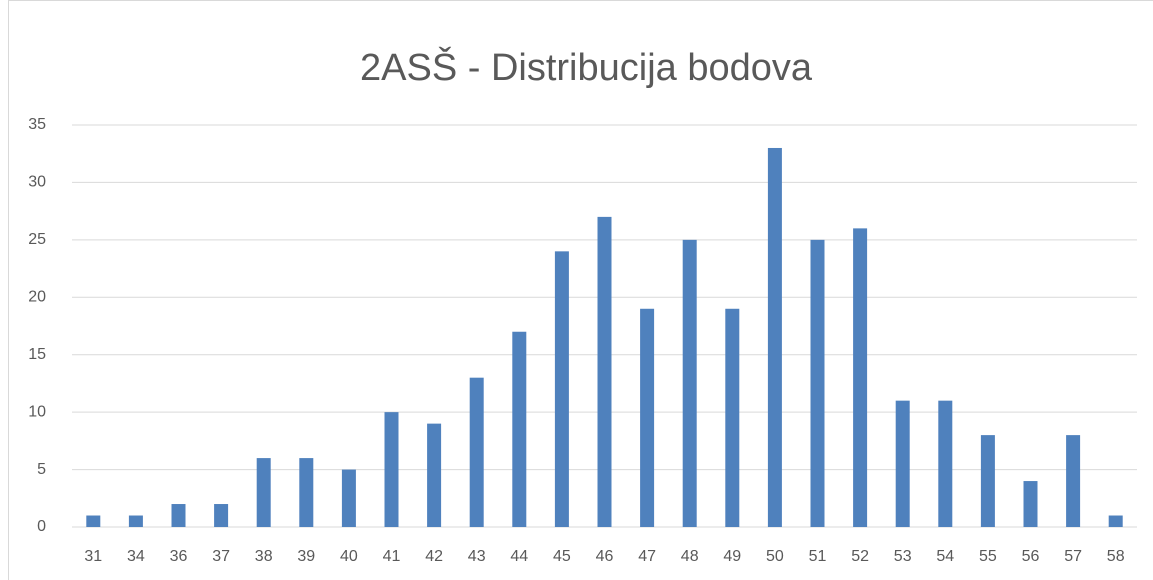  What do you see at coordinates (562, 556) in the screenshot?
I see `x-tick-label: 45` at bounding box center [562, 556].